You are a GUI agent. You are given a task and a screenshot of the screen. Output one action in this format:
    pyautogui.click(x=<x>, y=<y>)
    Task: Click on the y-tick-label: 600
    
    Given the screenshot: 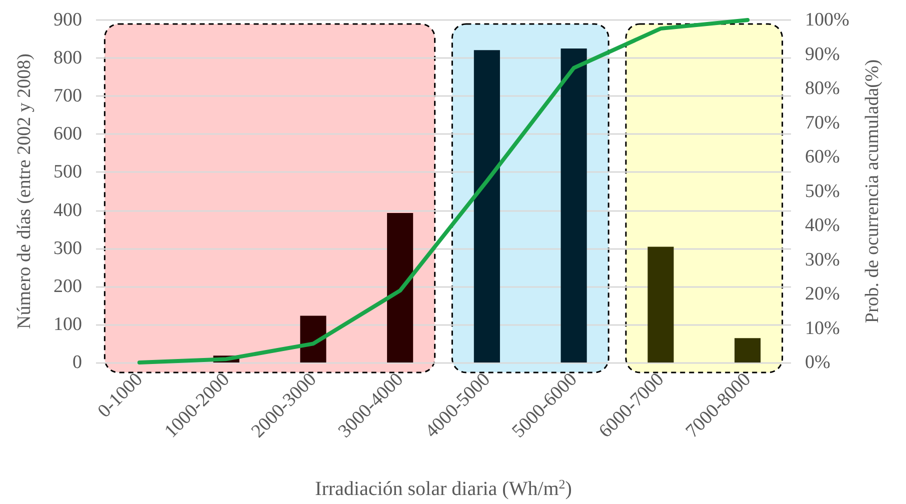 What is the action you would take?
    pyautogui.click(x=68, y=134)
    